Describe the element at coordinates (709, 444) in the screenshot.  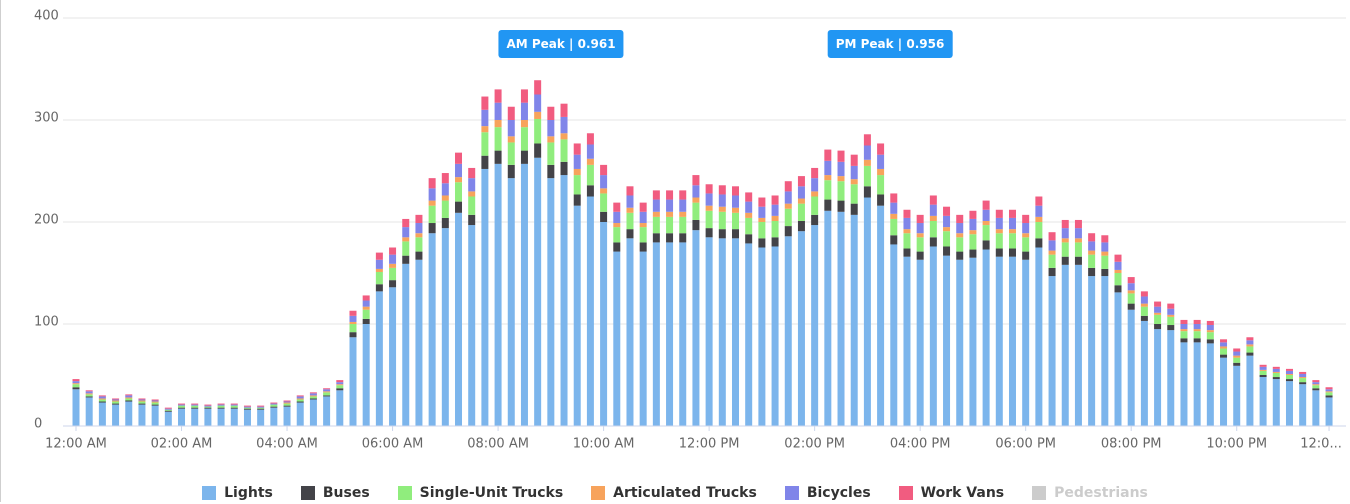
I see `x-tick-label: 12:00 PM` at that location.